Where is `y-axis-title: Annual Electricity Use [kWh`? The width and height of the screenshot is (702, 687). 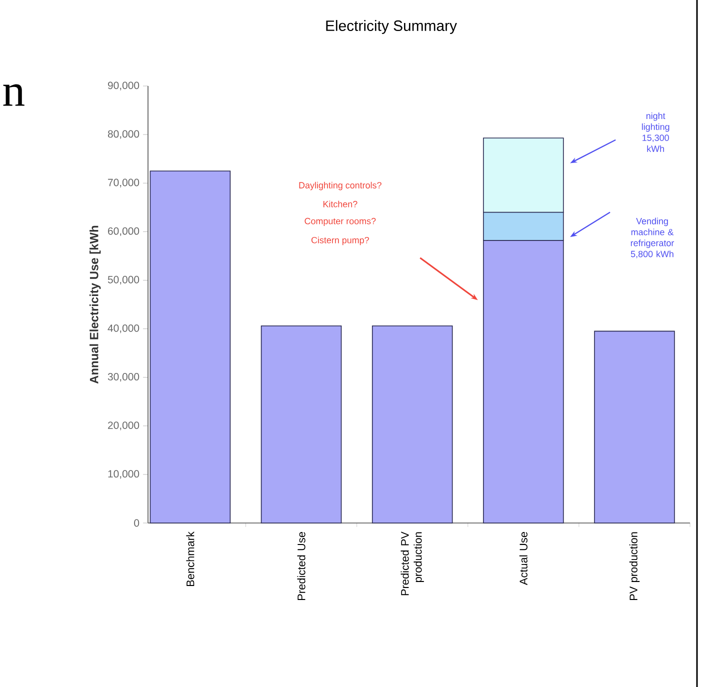 y-axis-title: Annual Electricity Use [kWh is located at coordinates (95, 305).